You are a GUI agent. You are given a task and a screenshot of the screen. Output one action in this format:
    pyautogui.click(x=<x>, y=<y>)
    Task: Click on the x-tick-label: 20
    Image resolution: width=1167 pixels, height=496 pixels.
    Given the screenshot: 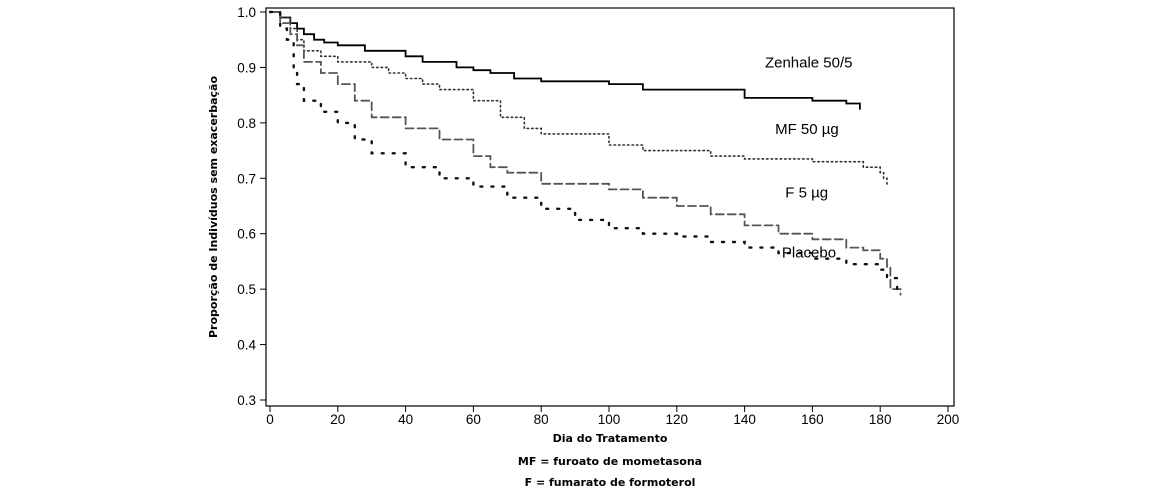 What is the action you would take?
    pyautogui.click(x=337, y=419)
    